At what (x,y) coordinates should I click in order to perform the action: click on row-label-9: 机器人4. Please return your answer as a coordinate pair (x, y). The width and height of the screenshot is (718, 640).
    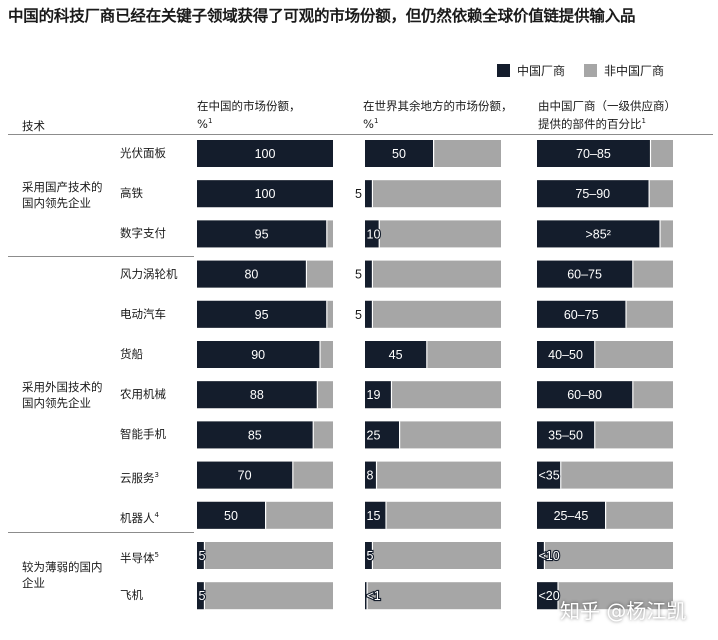
    Looking at the image, I should click on (139, 516).